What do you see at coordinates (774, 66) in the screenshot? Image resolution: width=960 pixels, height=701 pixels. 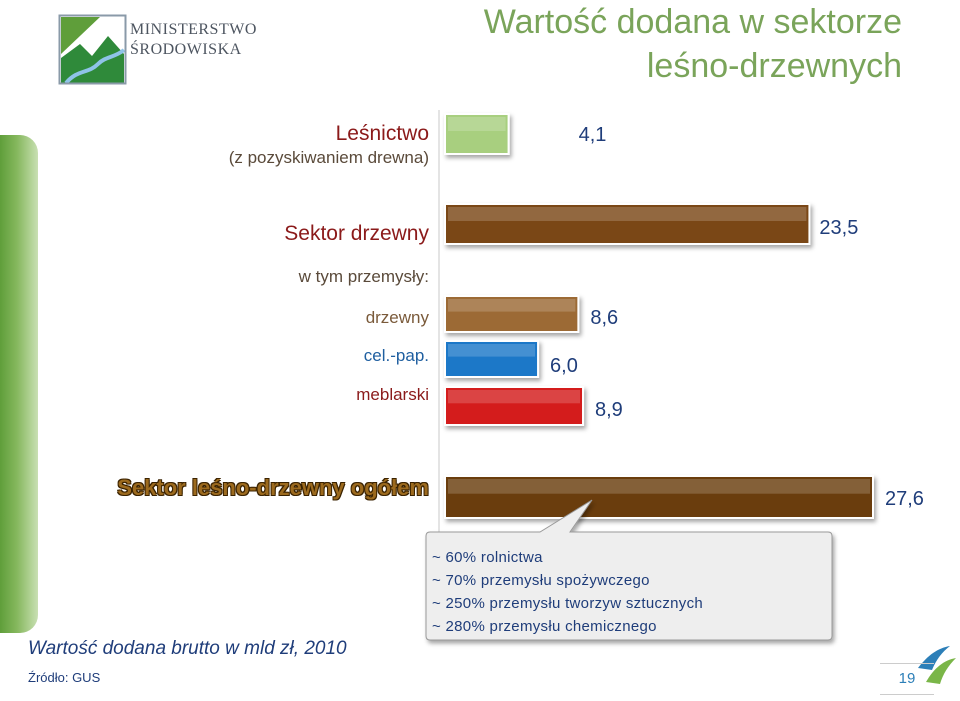 I see `title-line-2: leśno-drzewnych` at bounding box center [774, 66].